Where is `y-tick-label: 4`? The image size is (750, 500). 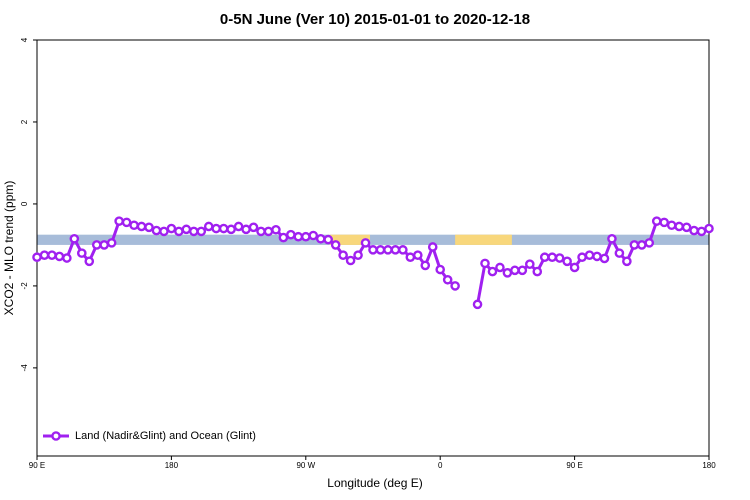 y-tick-label: 4 is located at coordinates (24, 39).